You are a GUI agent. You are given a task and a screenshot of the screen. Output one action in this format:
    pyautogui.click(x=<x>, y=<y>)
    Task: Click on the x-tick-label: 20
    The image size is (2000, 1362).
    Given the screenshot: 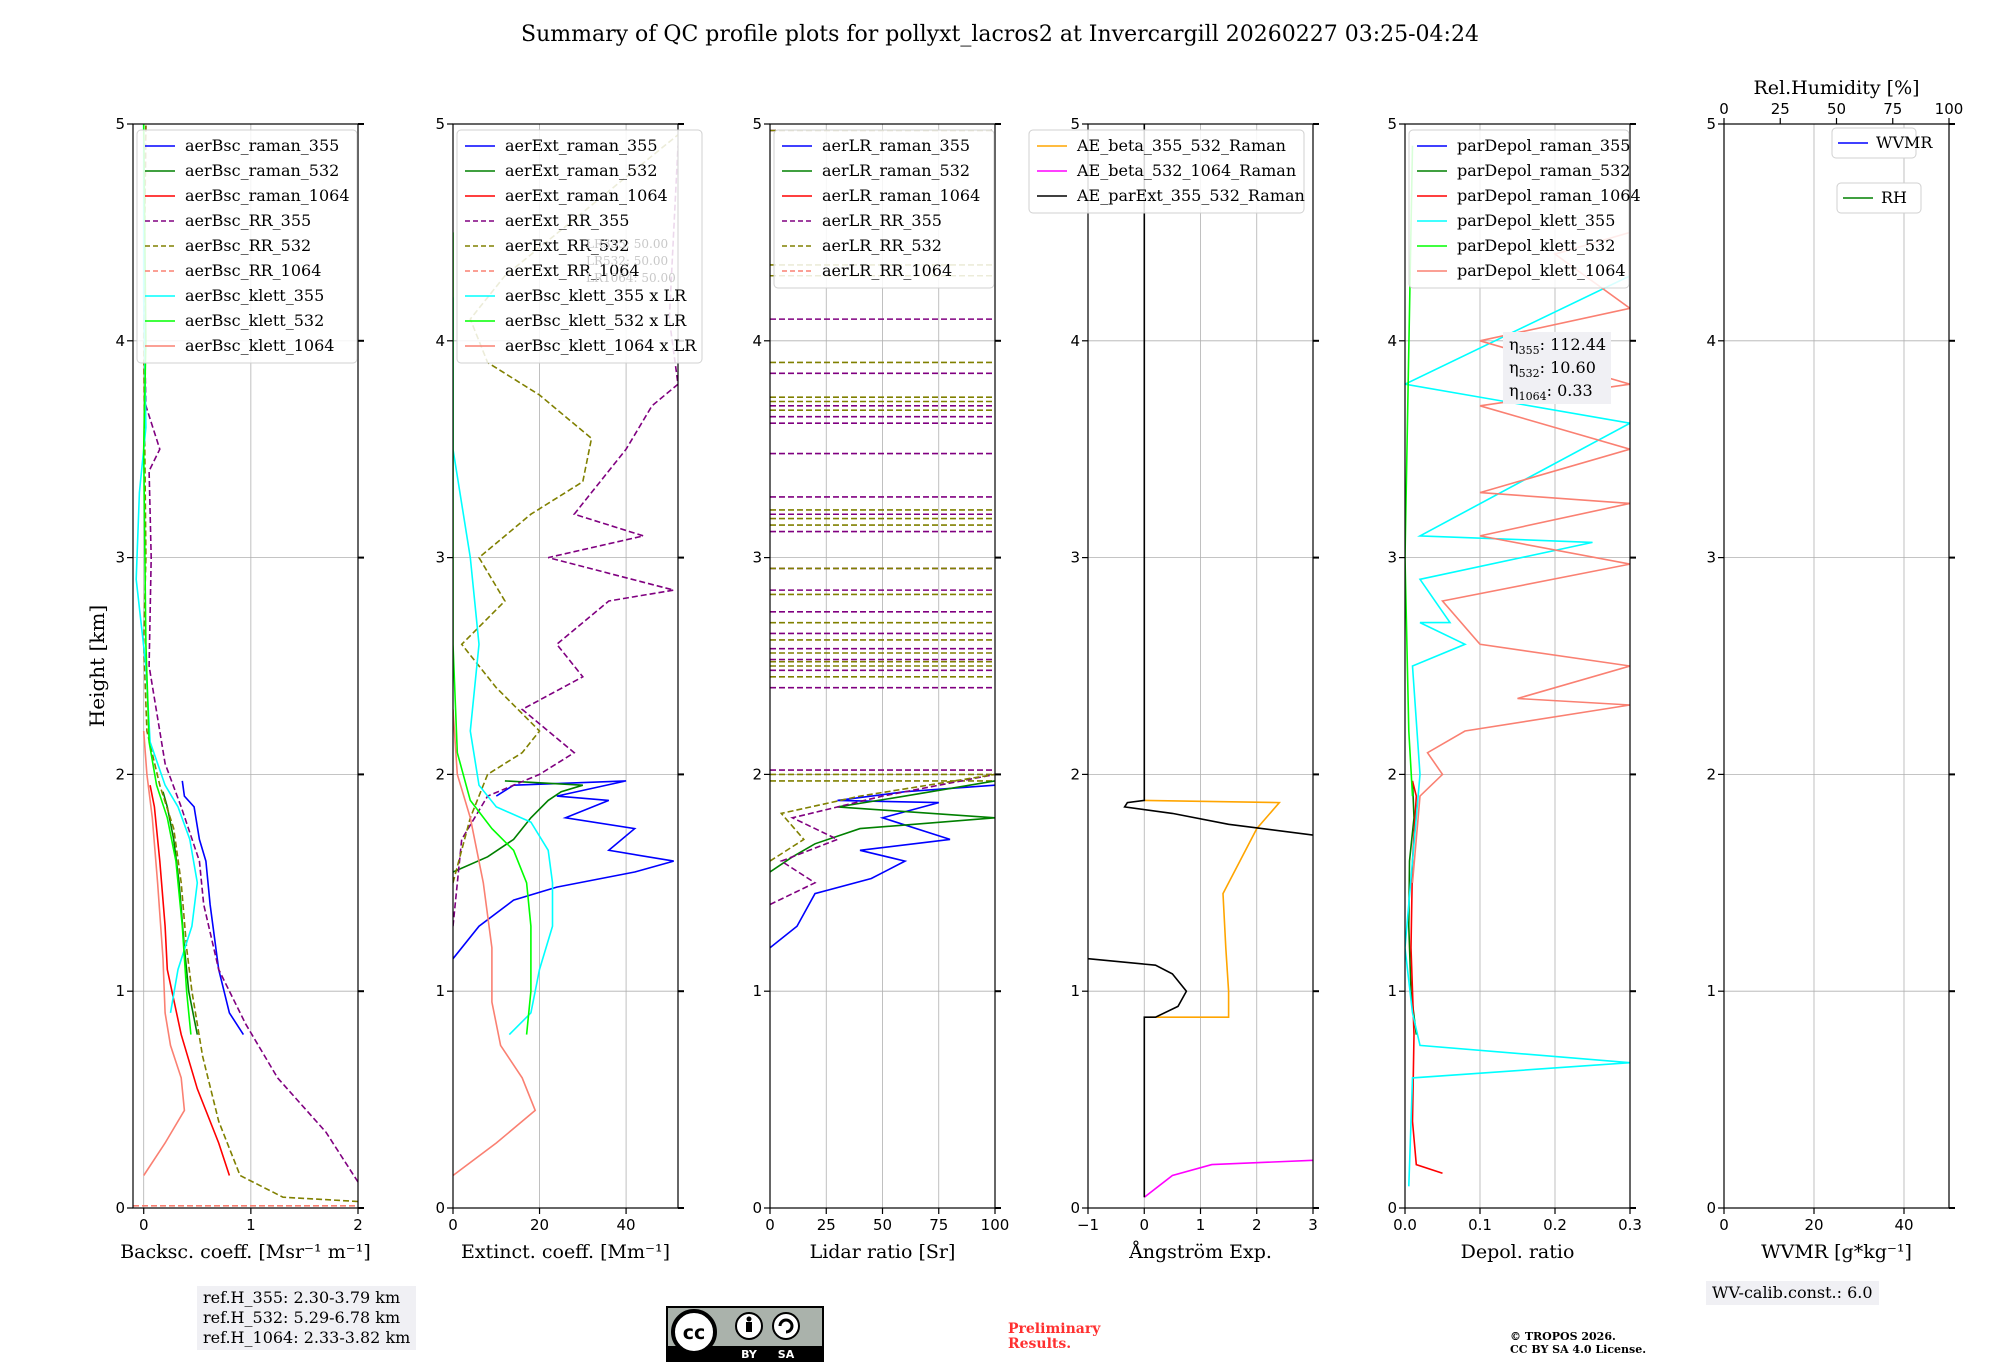 What is the action you would take?
    pyautogui.click(x=1813, y=1225)
    